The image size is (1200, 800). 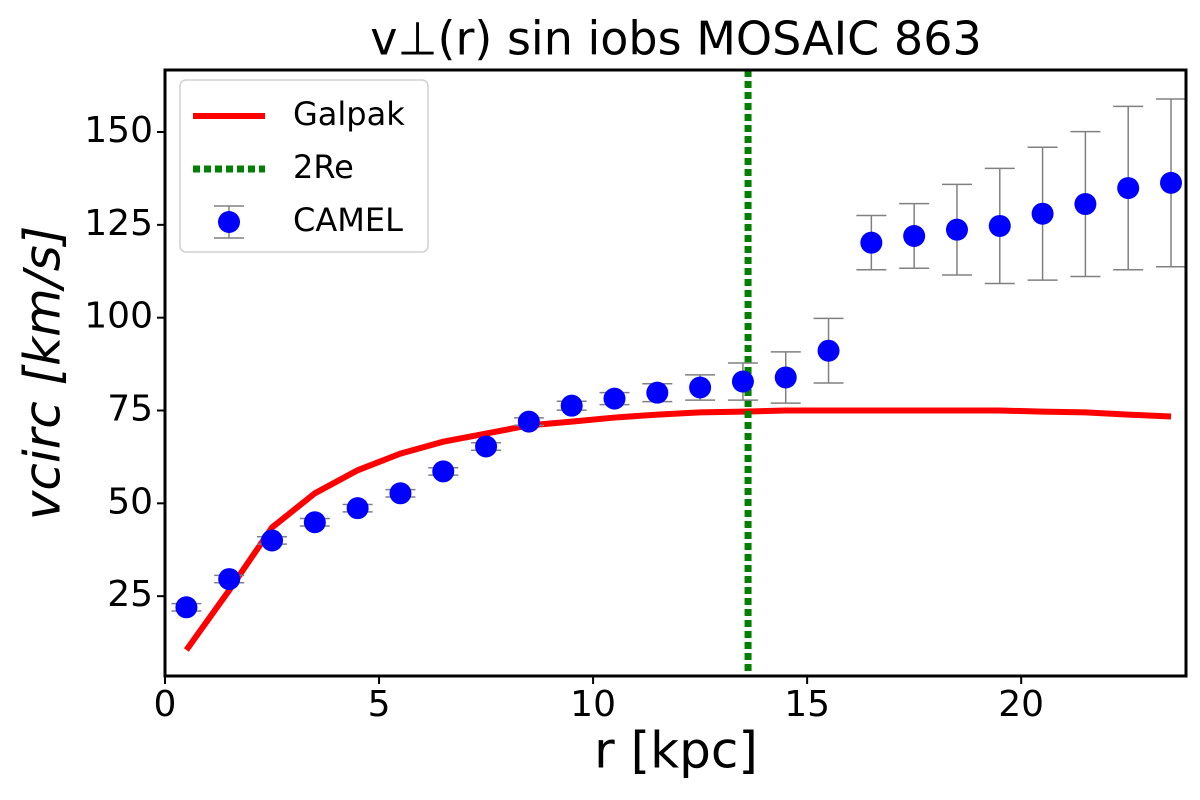 What do you see at coordinates (807, 704) in the screenshot?
I see `x-tick-label: 15` at bounding box center [807, 704].